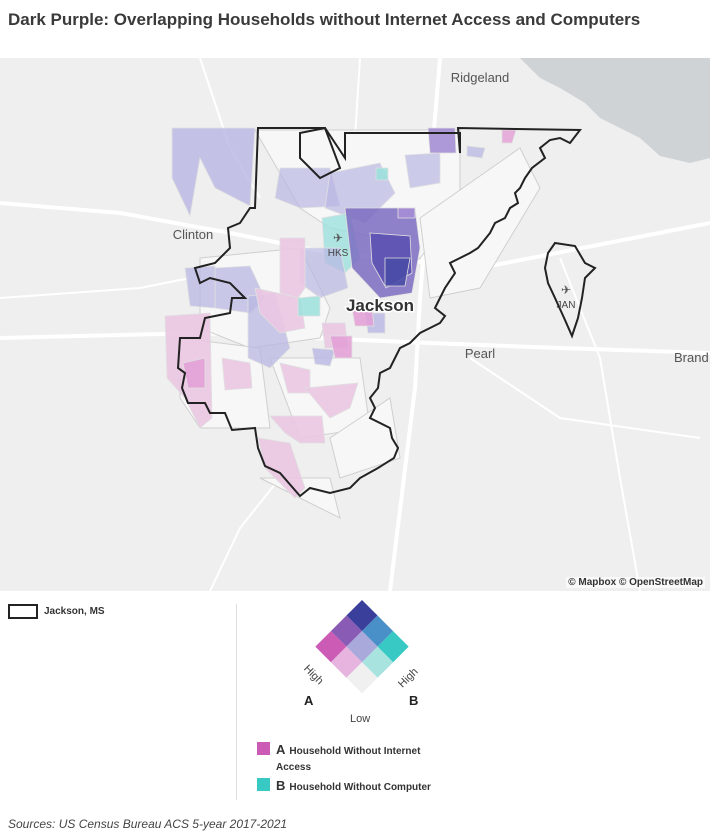 Image resolution: width=710 pixels, height=839 pixels. Describe the element at coordinates (193, 234) in the screenshot. I see `label-clinton: Clinton` at that location.